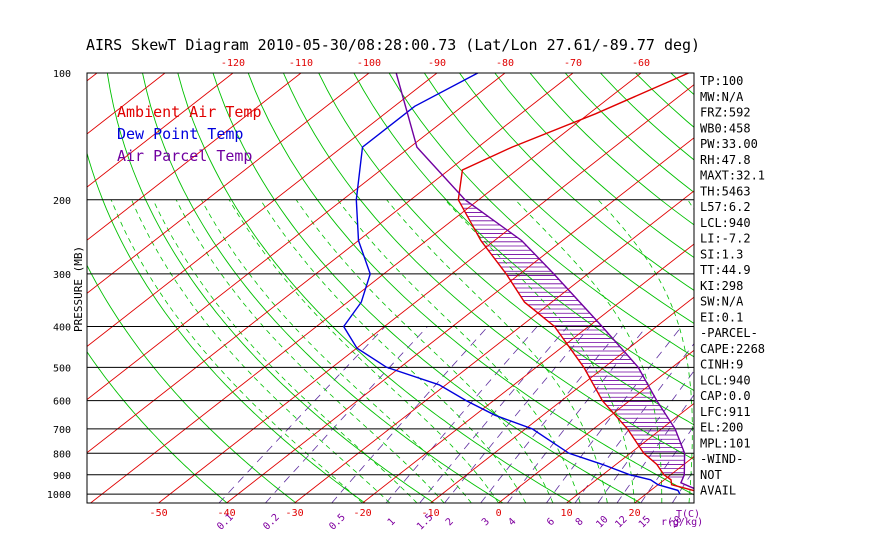 This screenshot has width=870, height=560. I want to click on pressure-tick-label: 800, so click(62, 454).